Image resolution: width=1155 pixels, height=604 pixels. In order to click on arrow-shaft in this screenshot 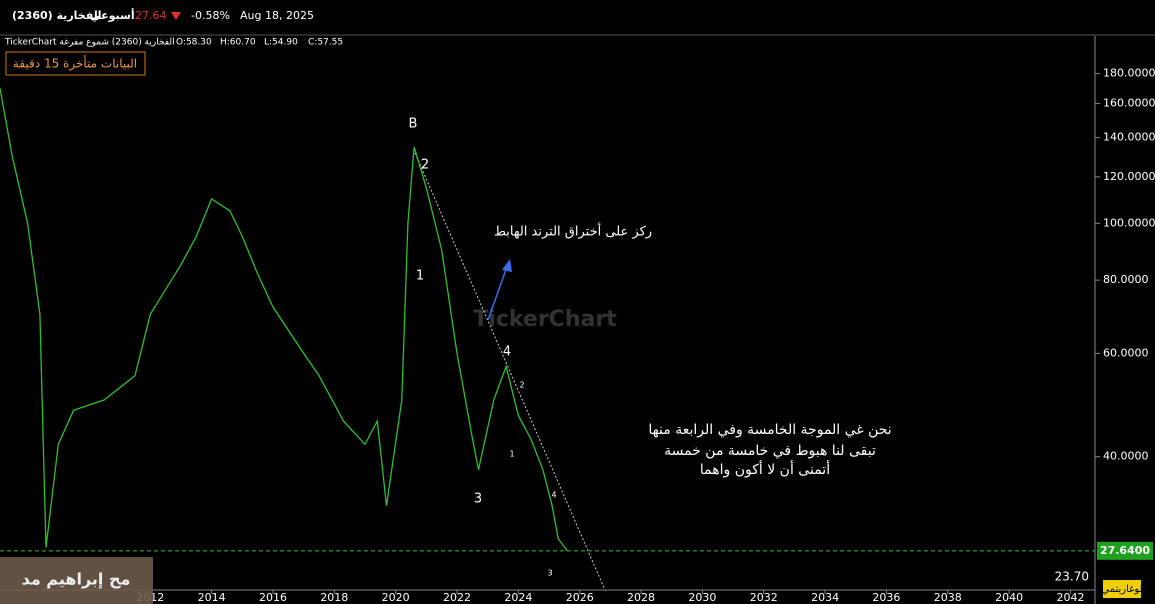, I will do `click(498, 292)`.